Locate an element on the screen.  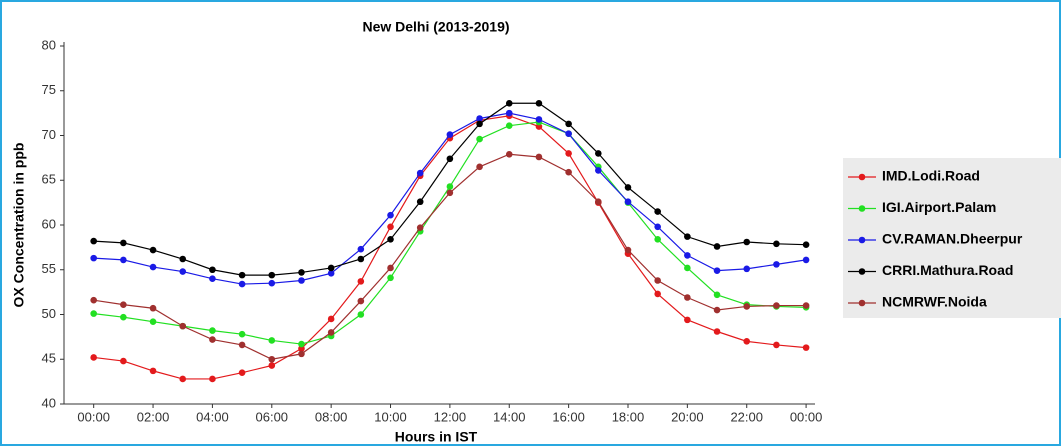
y-tick-label: 45 is located at coordinates (49, 358).